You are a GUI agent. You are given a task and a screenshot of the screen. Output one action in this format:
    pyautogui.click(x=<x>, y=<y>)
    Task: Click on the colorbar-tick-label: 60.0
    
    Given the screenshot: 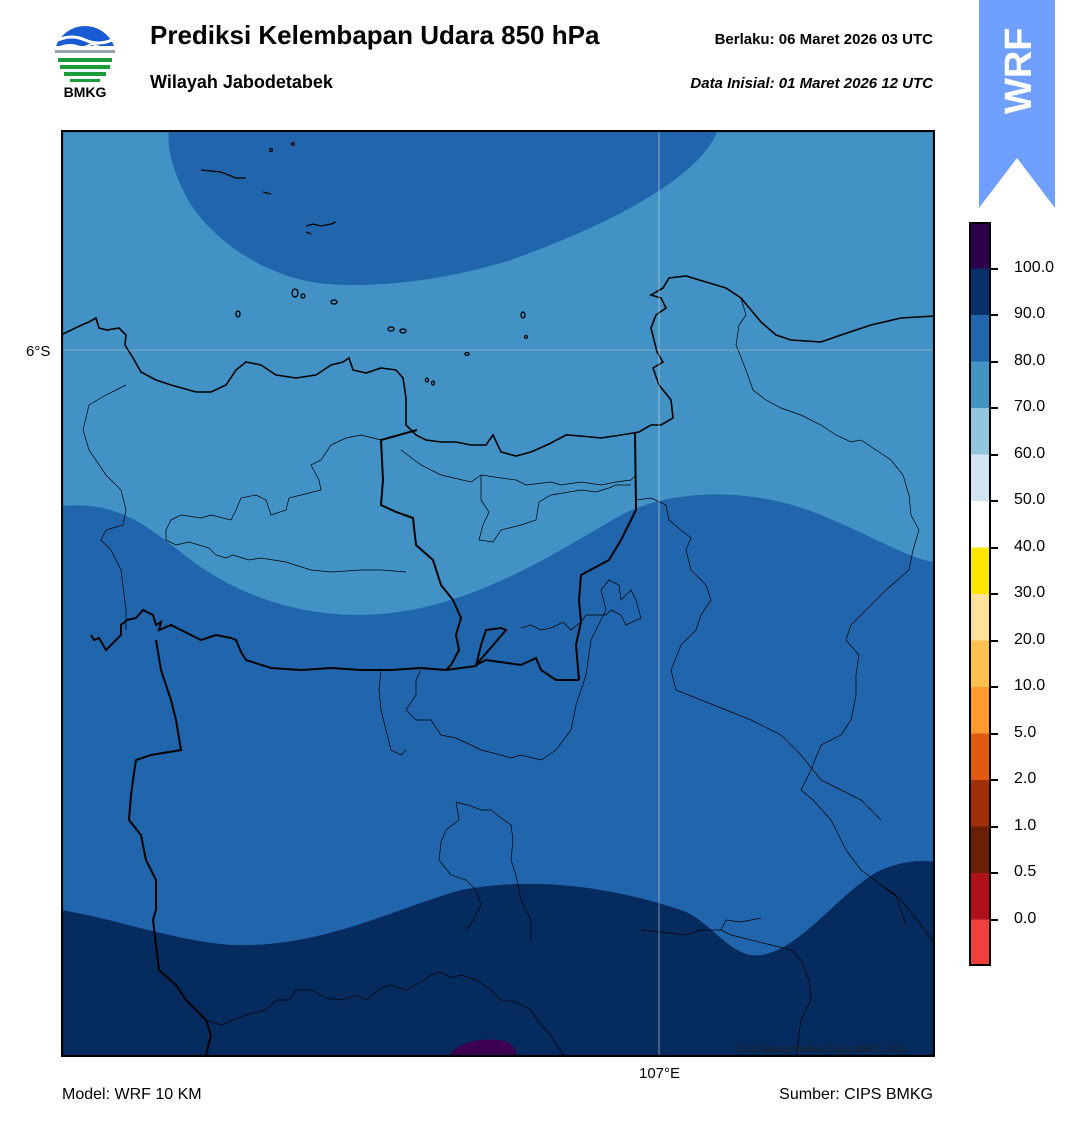 What is the action you would take?
    pyautogui.click(x=1030, y=453)
    